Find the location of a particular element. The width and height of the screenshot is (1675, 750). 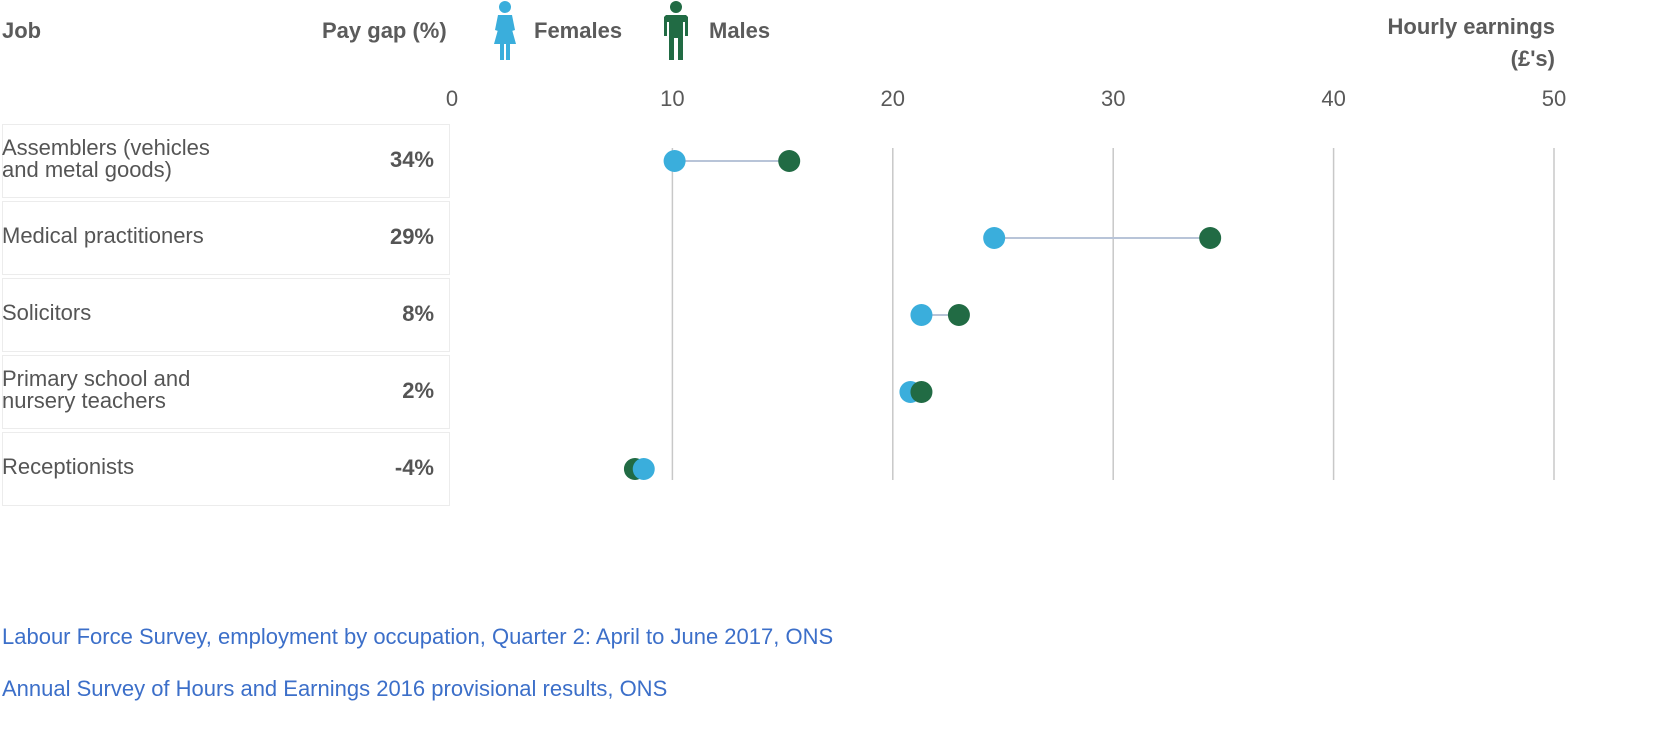

job-label: Assemblers (vehicles and metal goods) is located at coordinates (106, 159).